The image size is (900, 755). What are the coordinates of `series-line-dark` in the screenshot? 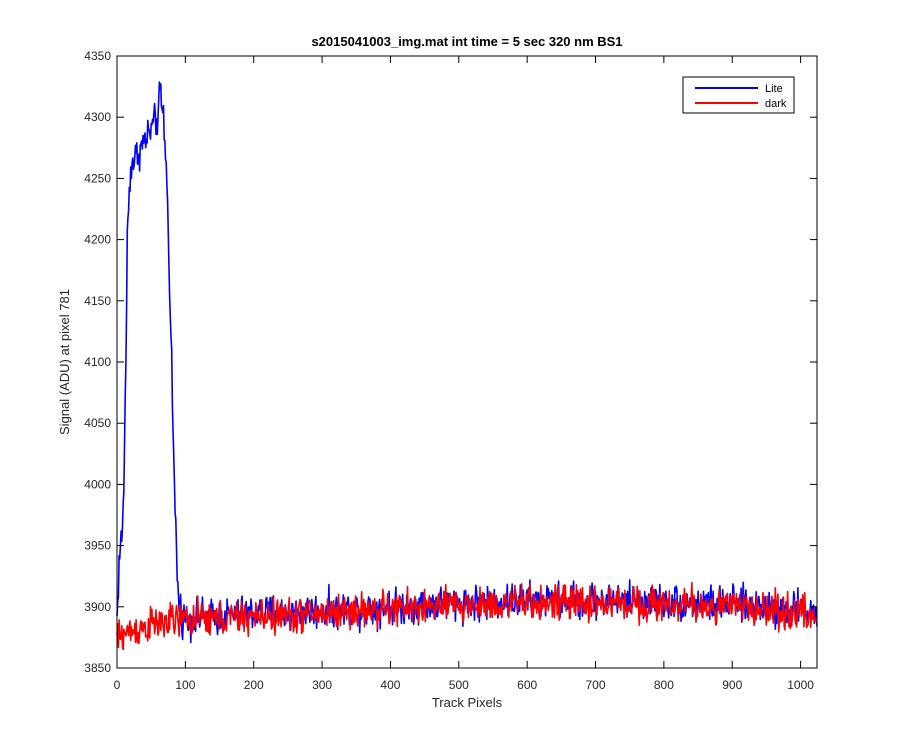 It's located at (467, 616).